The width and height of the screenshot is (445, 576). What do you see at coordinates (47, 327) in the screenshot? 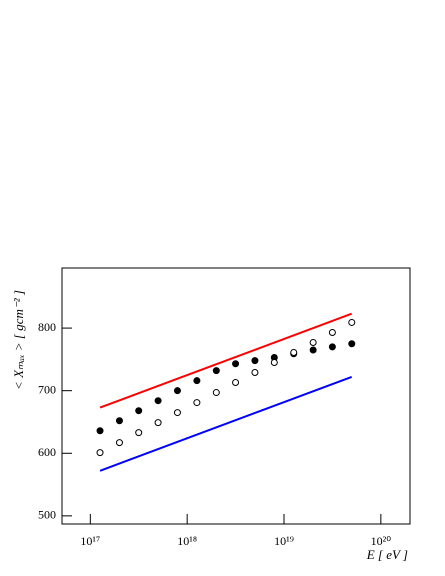
I see `y-tick-label: 800` at bounding box center [47, 327].